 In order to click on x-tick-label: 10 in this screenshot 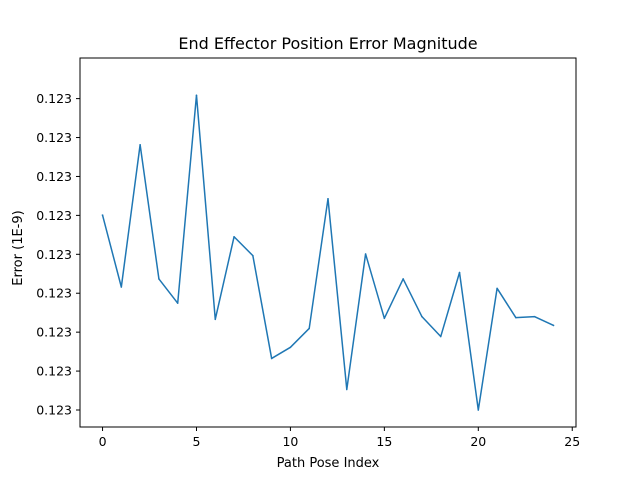, I will do `click(290, 441)`.